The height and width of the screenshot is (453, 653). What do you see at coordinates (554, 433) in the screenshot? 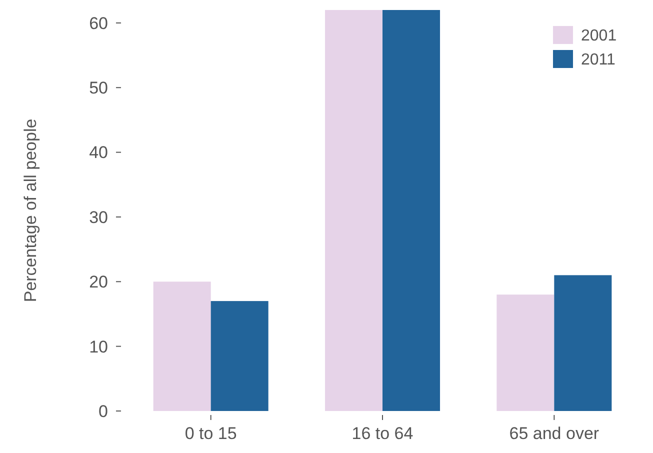
I see `x-tick-label: 65 and over` at bounding box center [554, 433].